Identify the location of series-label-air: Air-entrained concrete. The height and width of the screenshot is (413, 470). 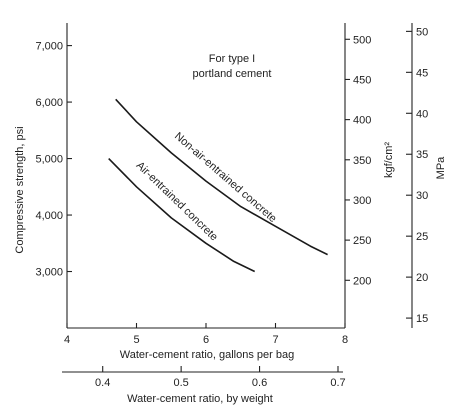
(177, 202).